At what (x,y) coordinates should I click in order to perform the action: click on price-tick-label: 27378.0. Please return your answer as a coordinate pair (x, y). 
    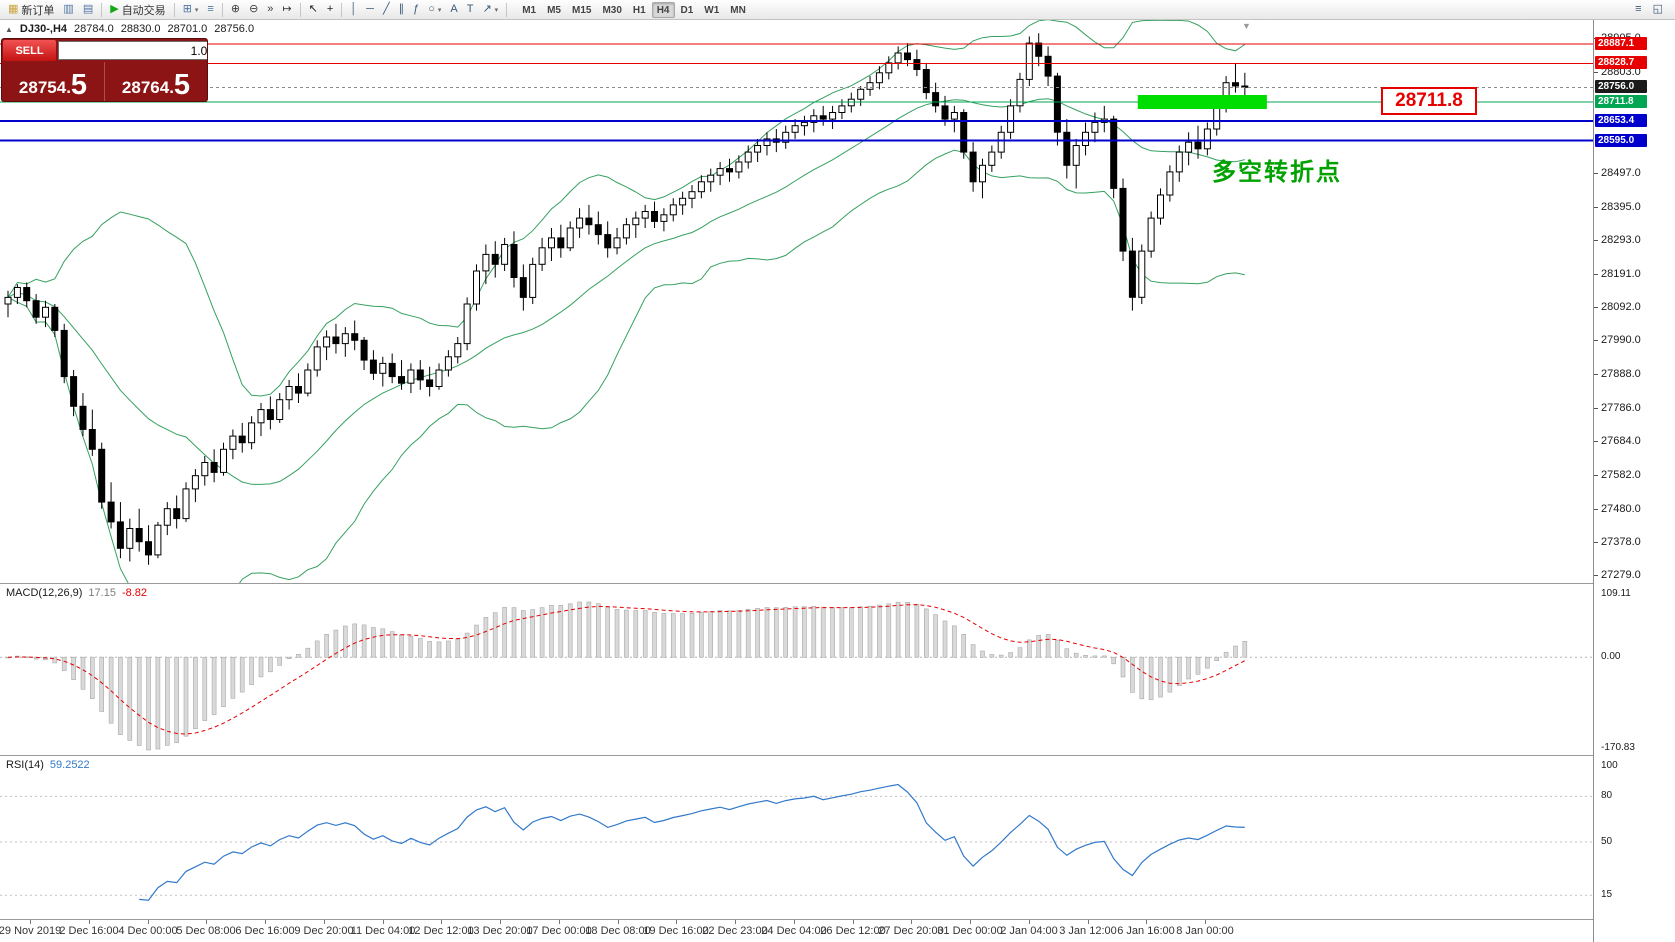
    Looking at the image, I should click on (1621, 542).